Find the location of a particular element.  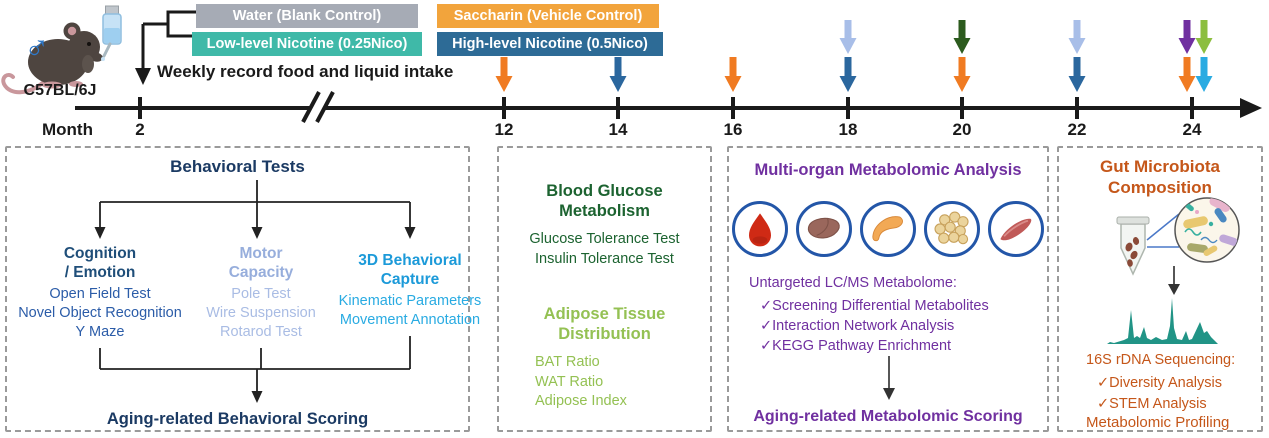

month-label: 22 is located at coordinates (1077, 129).